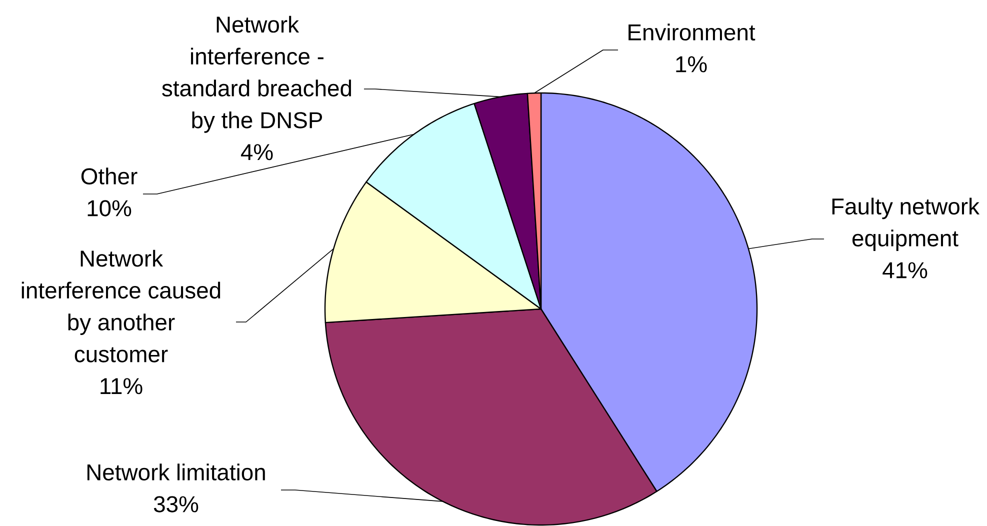 This screenshot has width=987, height=526. I want to click on slice-label: Other, so click(109, 176).